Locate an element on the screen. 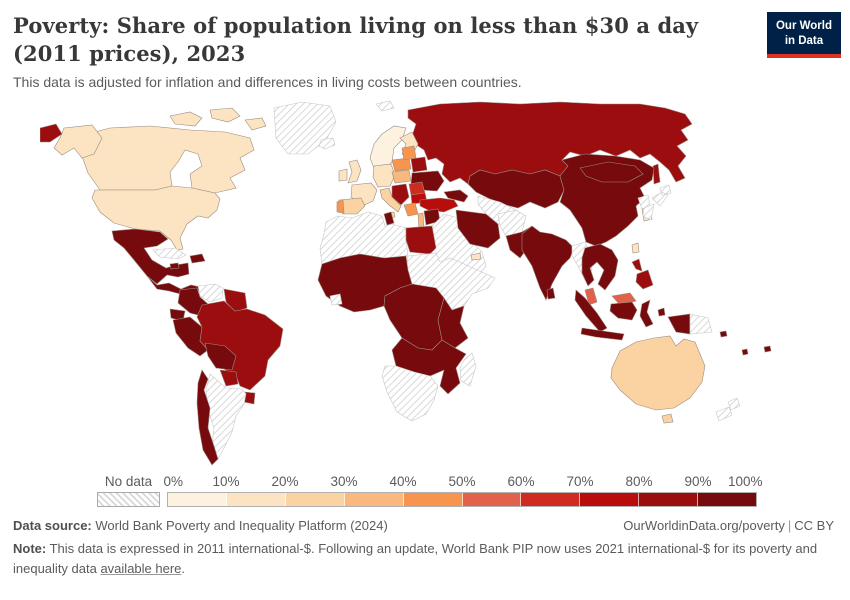  map-region-solomon is located at coordinates (723, 334).